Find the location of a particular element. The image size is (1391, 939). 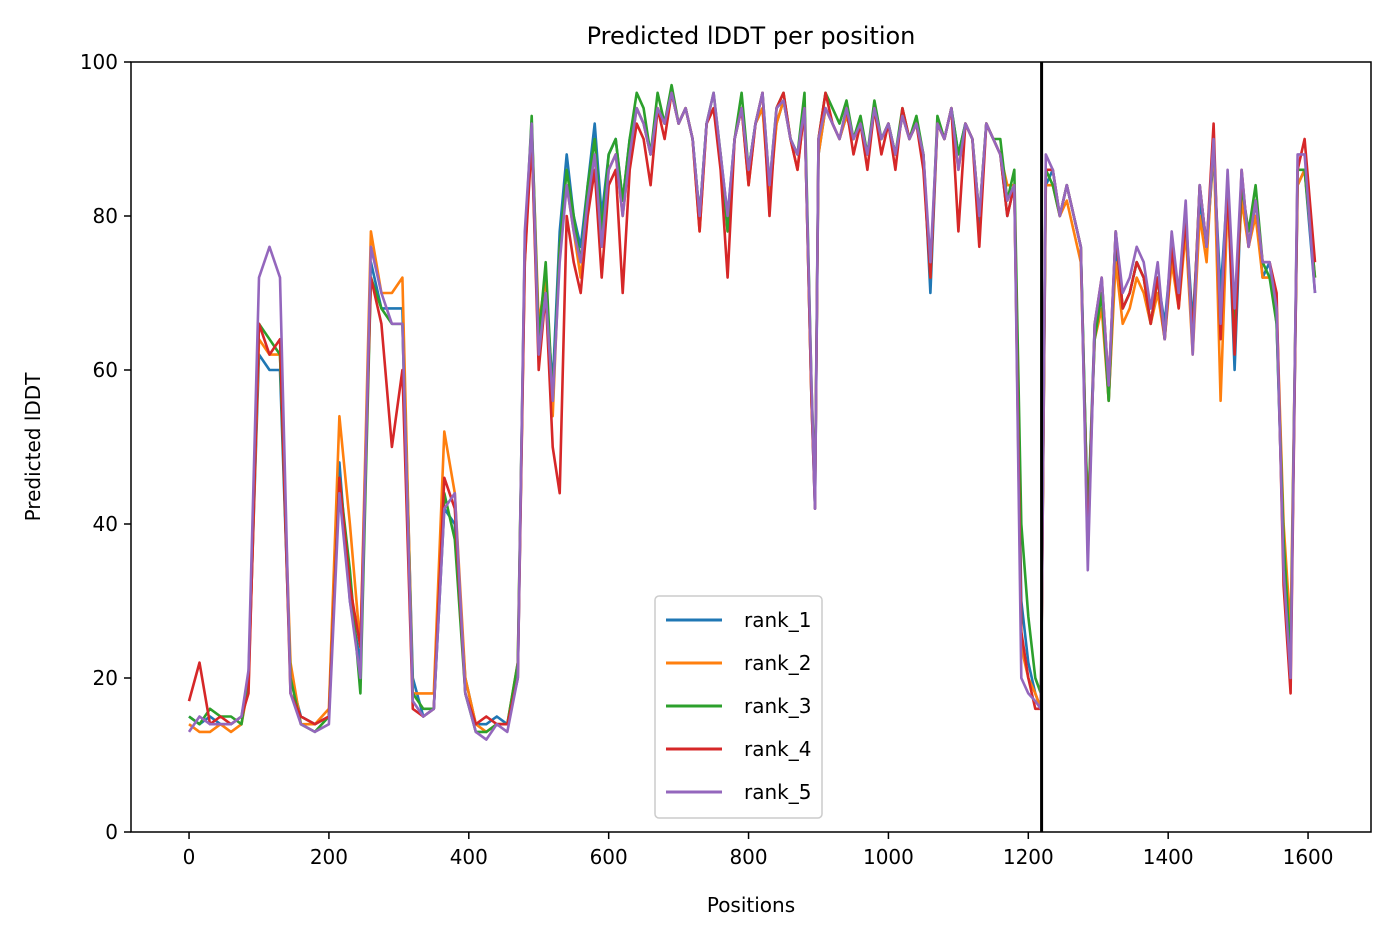

x-tick-label: 1200 is located at coordinates (1028, 857).